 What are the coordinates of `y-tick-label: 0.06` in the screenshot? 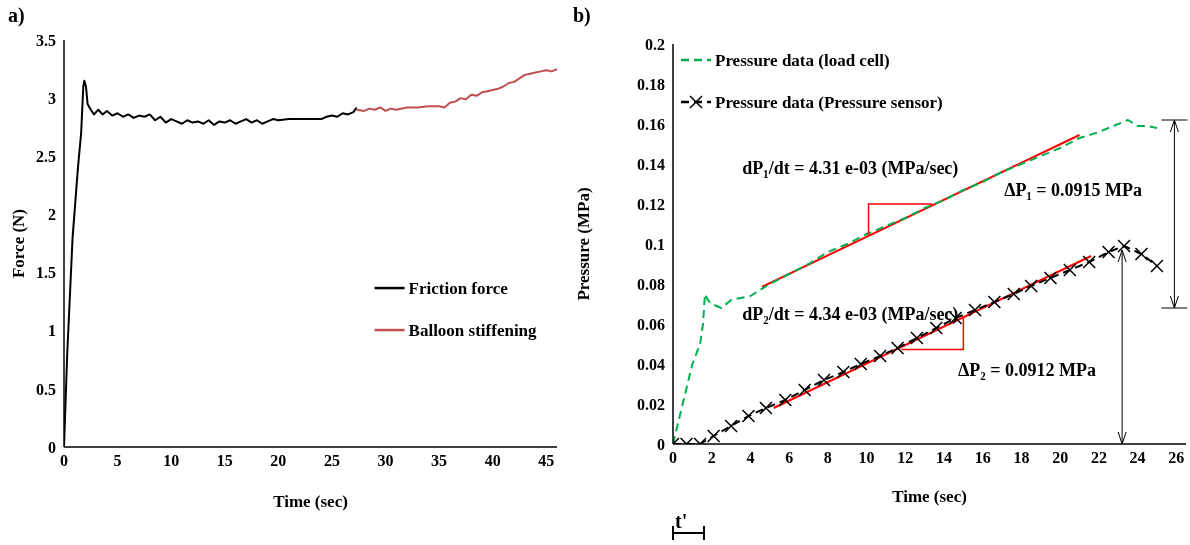 It's located at (651, 324).